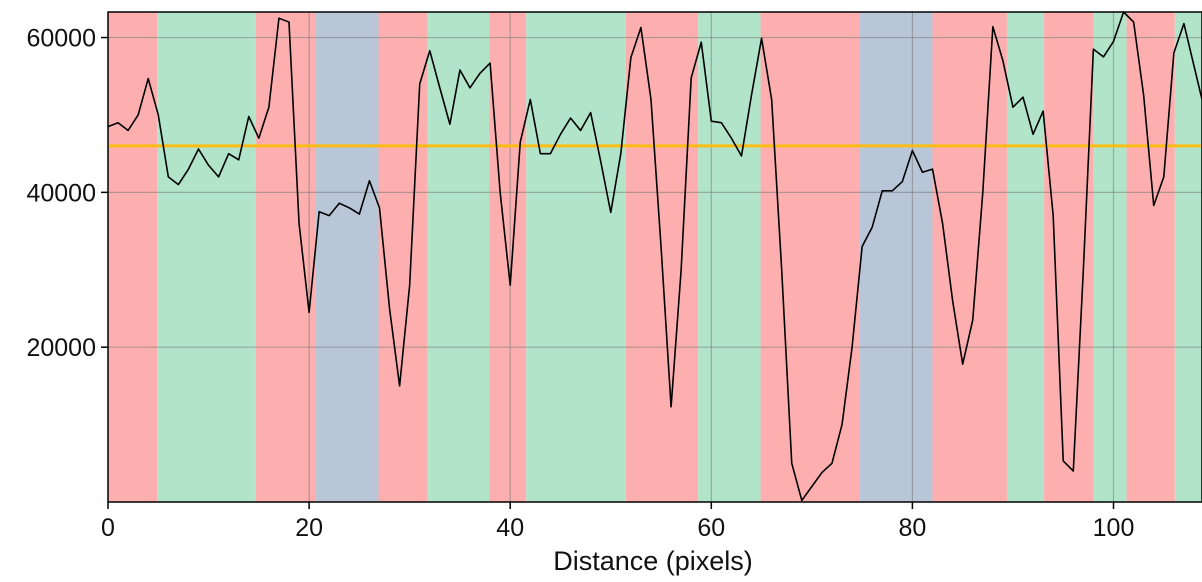 The height and width of the screenshot is (582, 1202). I want to click on x-tick-label: 80, so click(913, 528).